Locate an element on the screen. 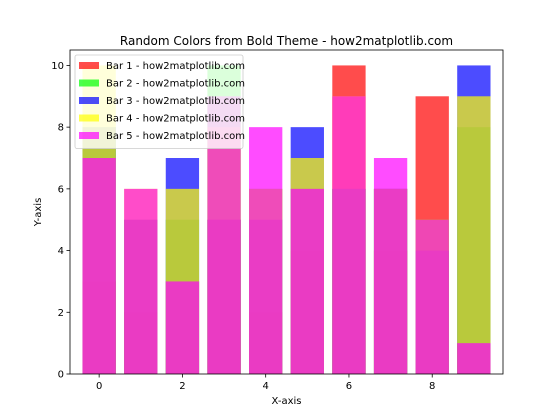  bar-s5-x8 is located at coordinates (432, 296).